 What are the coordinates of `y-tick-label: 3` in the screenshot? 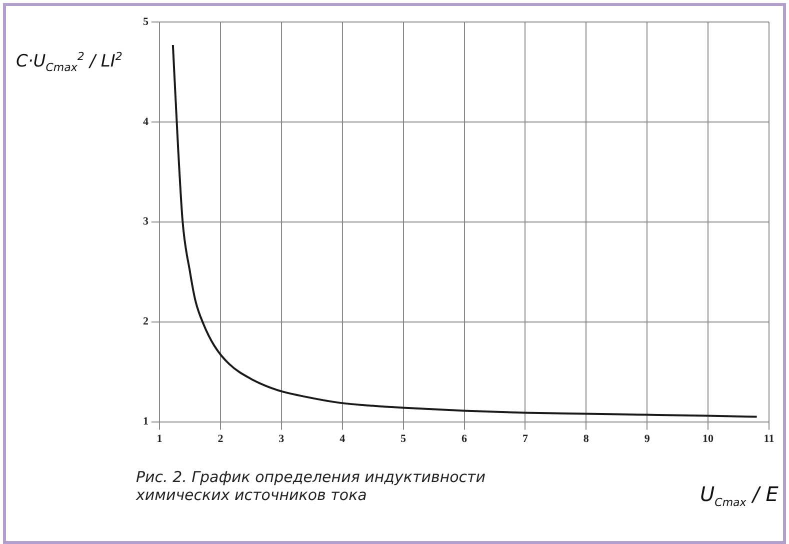 It's located at (146, 222).